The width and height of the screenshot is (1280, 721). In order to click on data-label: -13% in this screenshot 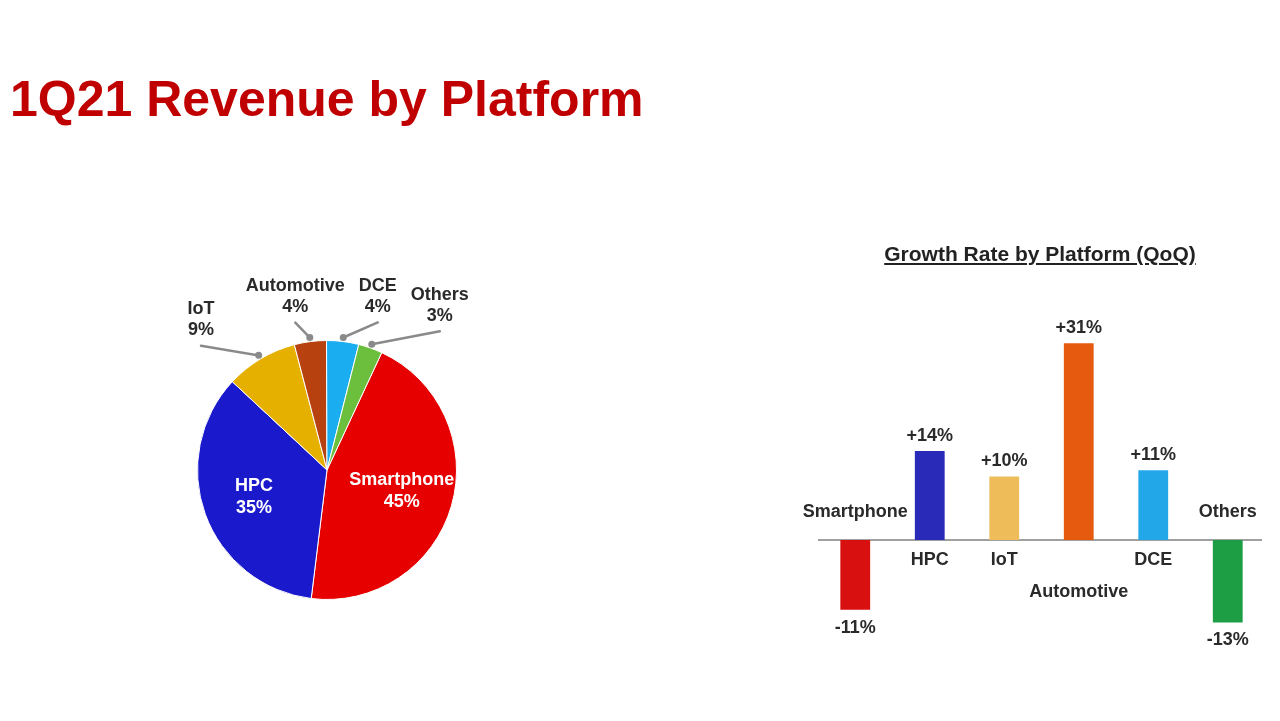, I will do `click(1227, 639)`.